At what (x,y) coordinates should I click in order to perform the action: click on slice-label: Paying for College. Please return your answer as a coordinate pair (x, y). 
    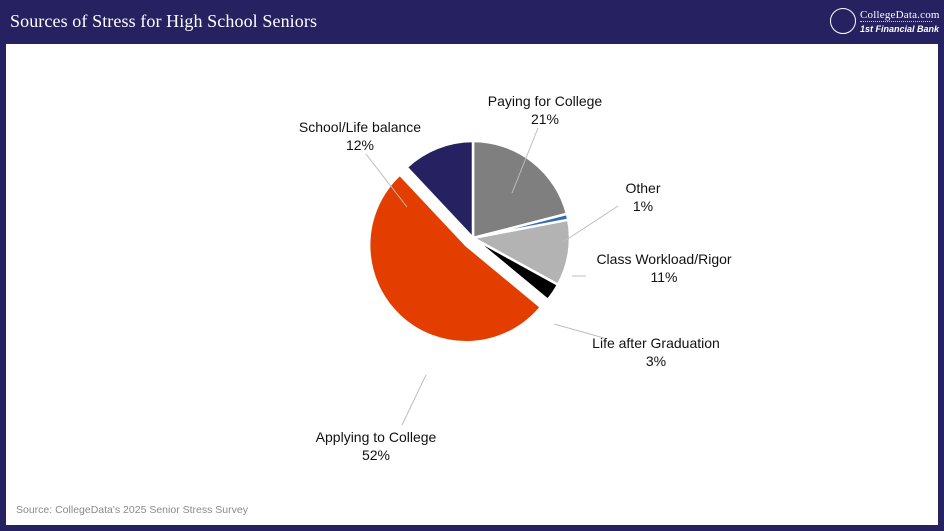
    Looking at the image, I should click on (545, 101).